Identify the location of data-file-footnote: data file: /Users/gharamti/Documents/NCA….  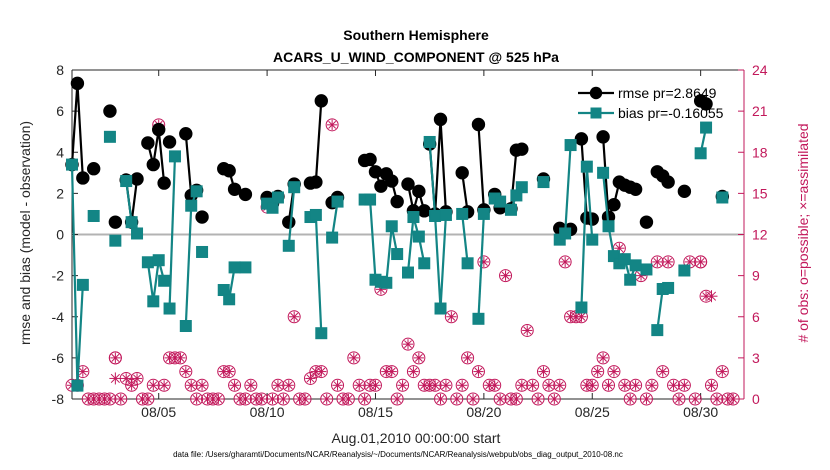
(398, 454).